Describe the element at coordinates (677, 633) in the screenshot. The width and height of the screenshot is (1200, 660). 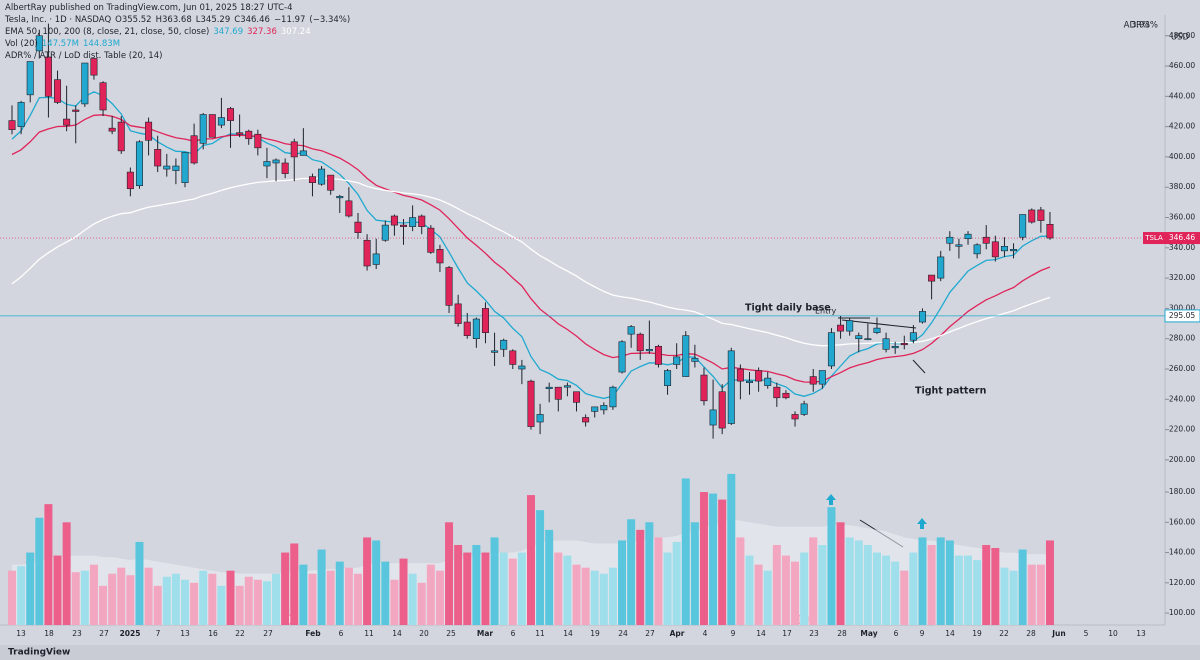
I see `x-tick-label: Apr` at that location.